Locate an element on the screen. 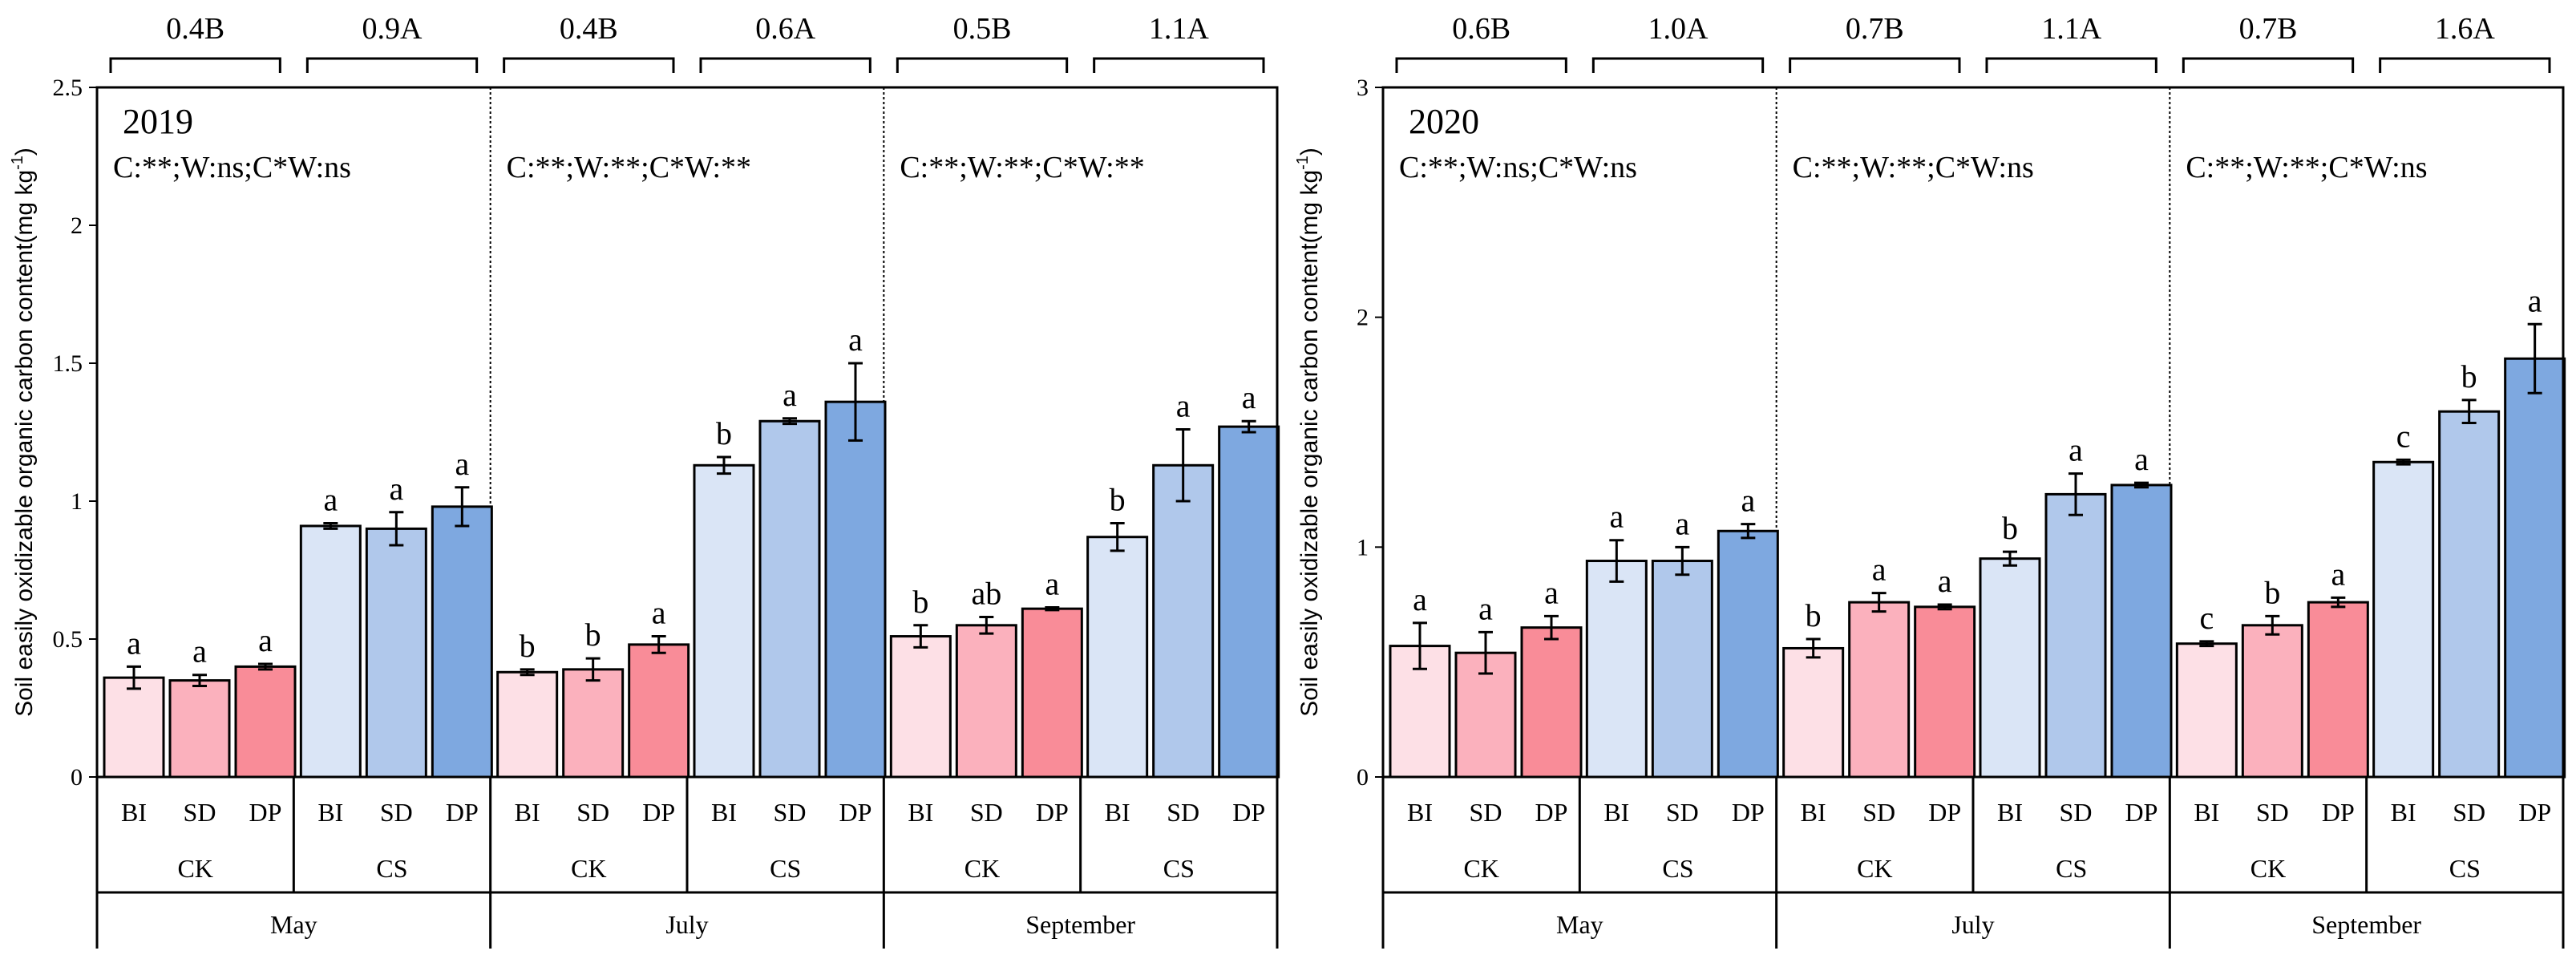 This screenshot has height=971, width=2576. group-ratio-label: 0.5B is located at coordinates (982, 29).